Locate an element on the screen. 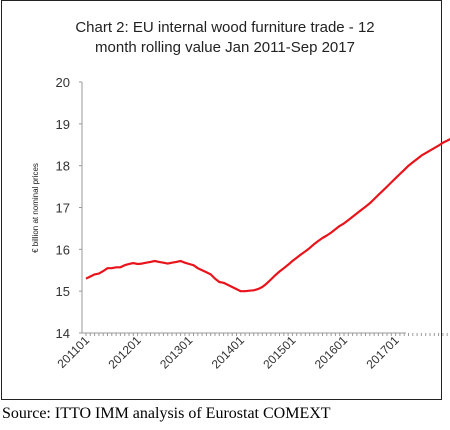 This screenshot has height=430, width=450. y-tick-label: 15 is located at coordinates (63, 291).